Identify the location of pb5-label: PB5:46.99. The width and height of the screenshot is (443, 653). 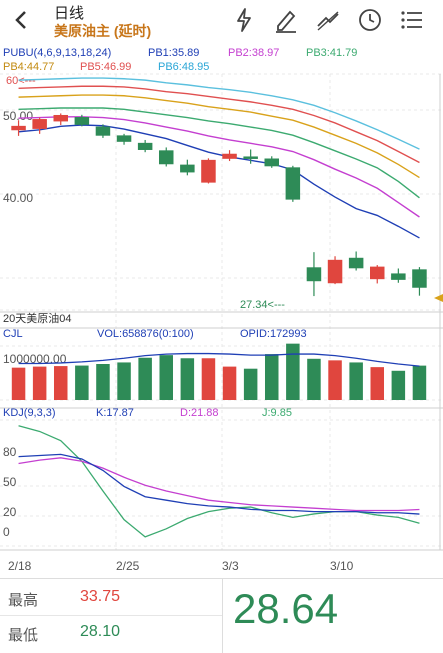
(105, 67).